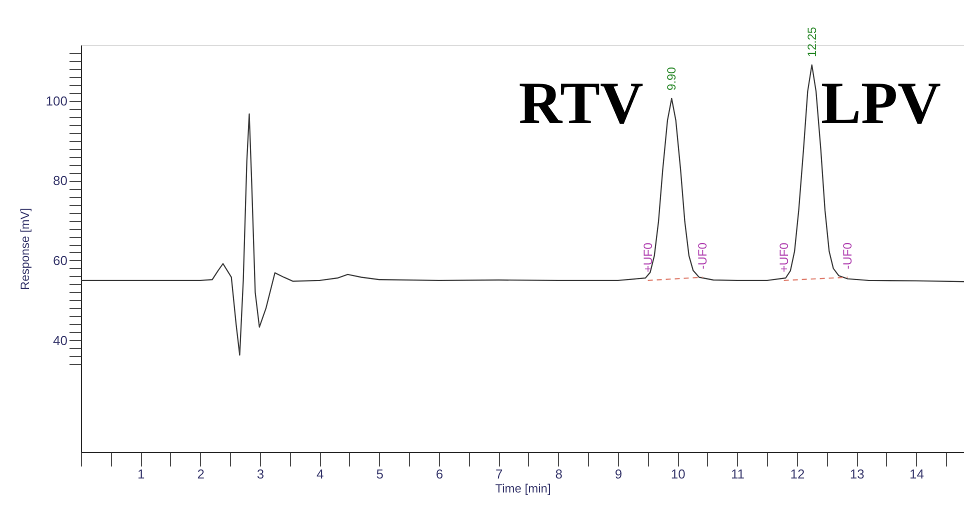 The image size is (964, 518). Describe the element at coordinates (678, 474) in the screenshot. I see `x-tick-label: 10` at that location.